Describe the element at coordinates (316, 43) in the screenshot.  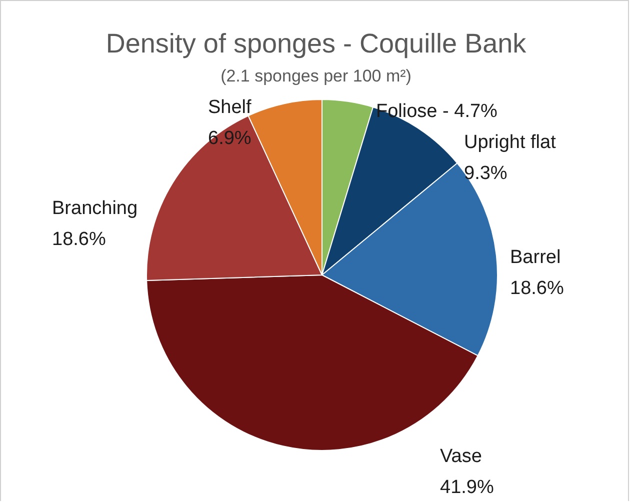
I see `chart-title: Density of sponges - Coquille Bank` at that location.